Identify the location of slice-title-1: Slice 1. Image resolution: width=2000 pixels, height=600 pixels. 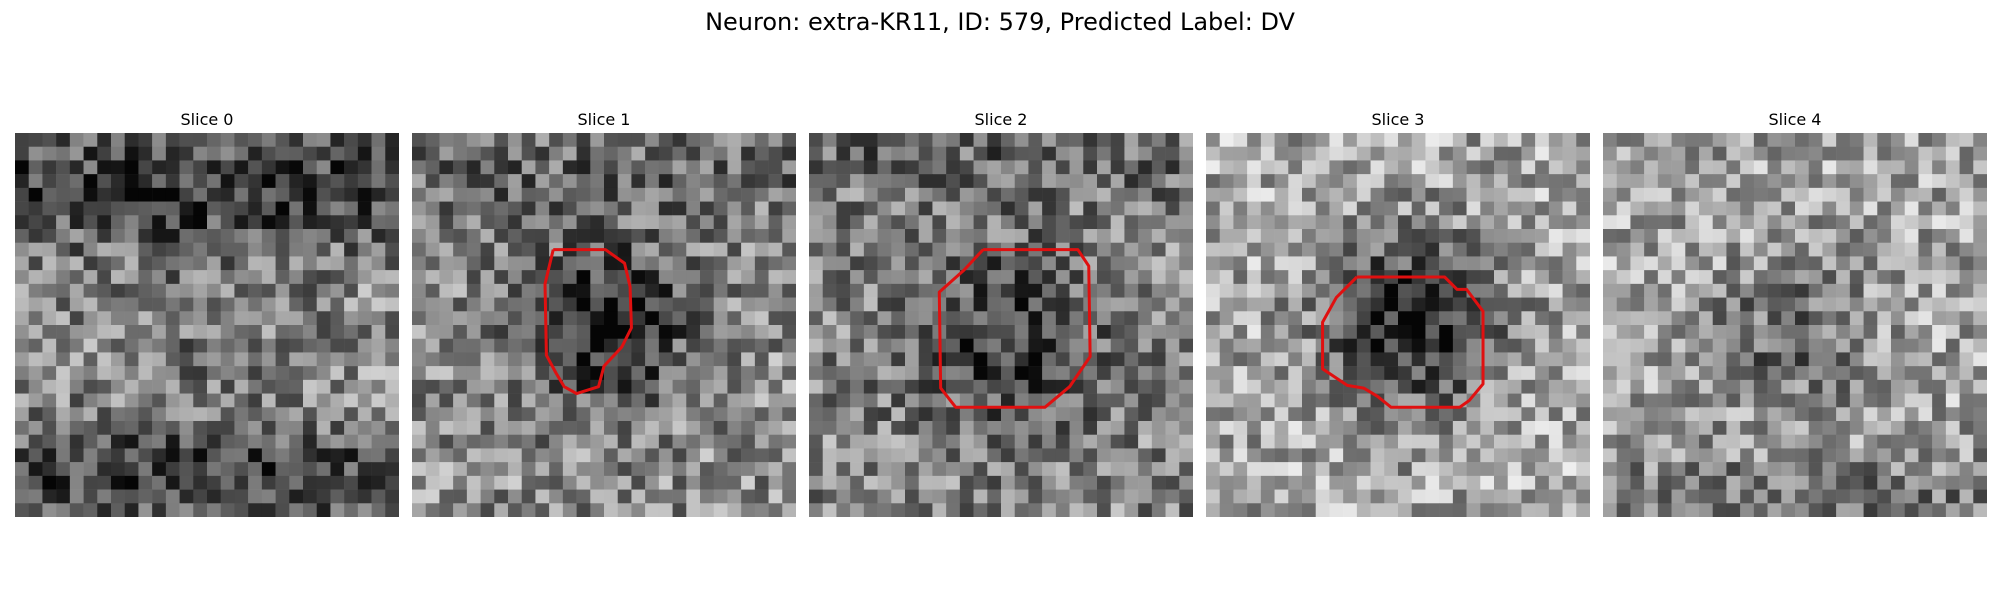
(604, 119).